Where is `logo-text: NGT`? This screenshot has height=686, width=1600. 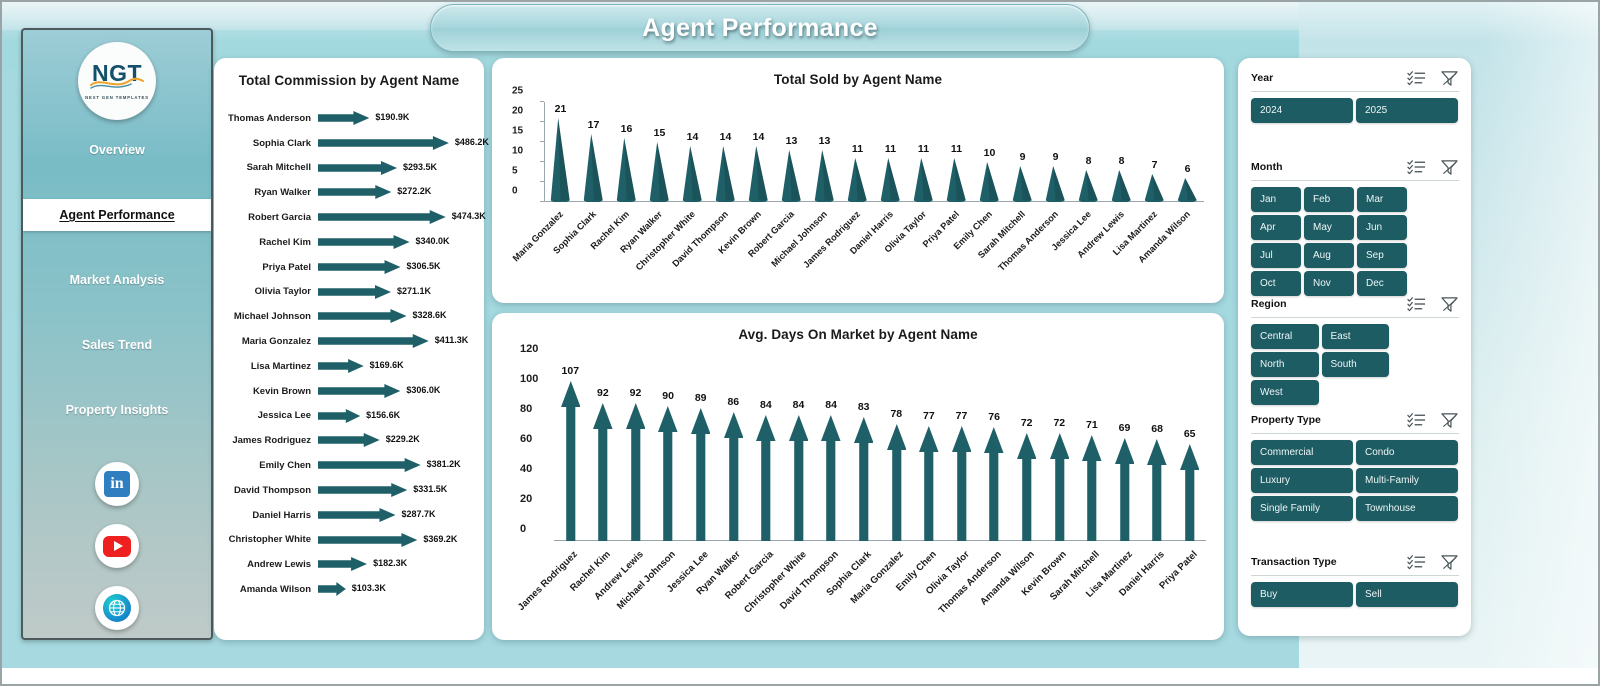
logo-text: NGT is located at coordinates (117, 73).